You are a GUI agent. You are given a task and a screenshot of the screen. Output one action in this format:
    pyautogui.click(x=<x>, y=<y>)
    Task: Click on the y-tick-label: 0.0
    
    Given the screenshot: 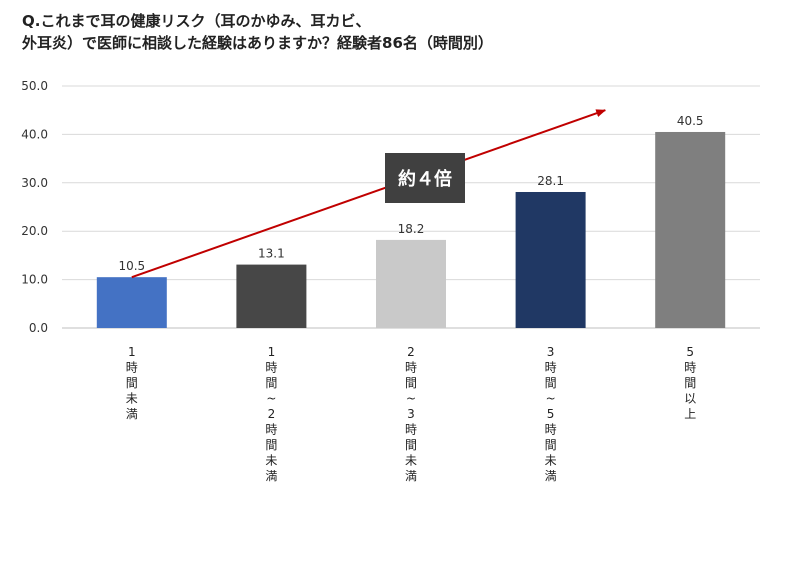 What is the action you would take?
    pyautogui.click(x=38, y=328)
    